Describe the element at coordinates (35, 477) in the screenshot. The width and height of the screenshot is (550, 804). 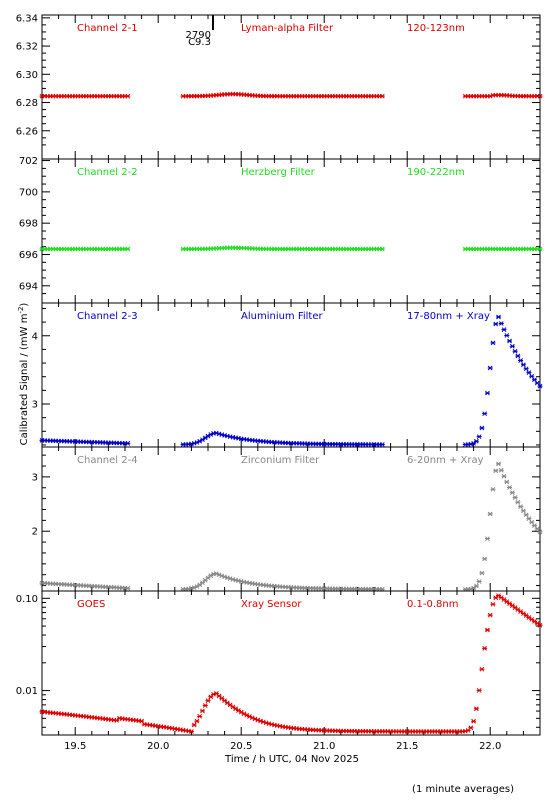
I see `y-tick-label: 3` at that location.